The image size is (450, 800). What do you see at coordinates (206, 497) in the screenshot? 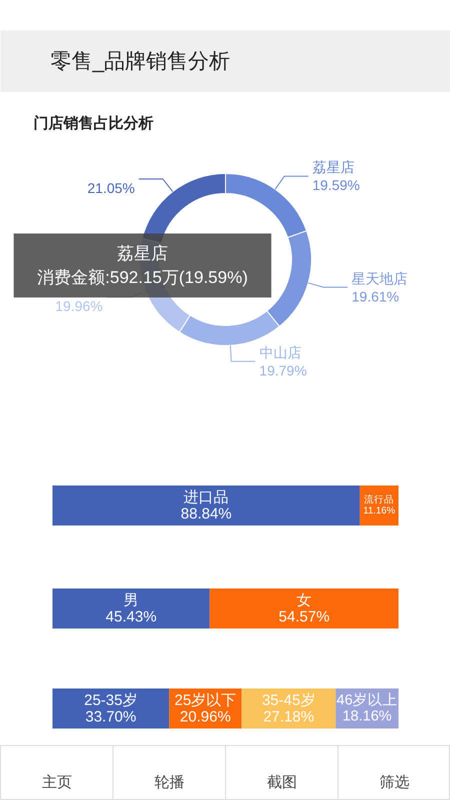
I see `series-label: 进口品` at bounding box center [206, 497].